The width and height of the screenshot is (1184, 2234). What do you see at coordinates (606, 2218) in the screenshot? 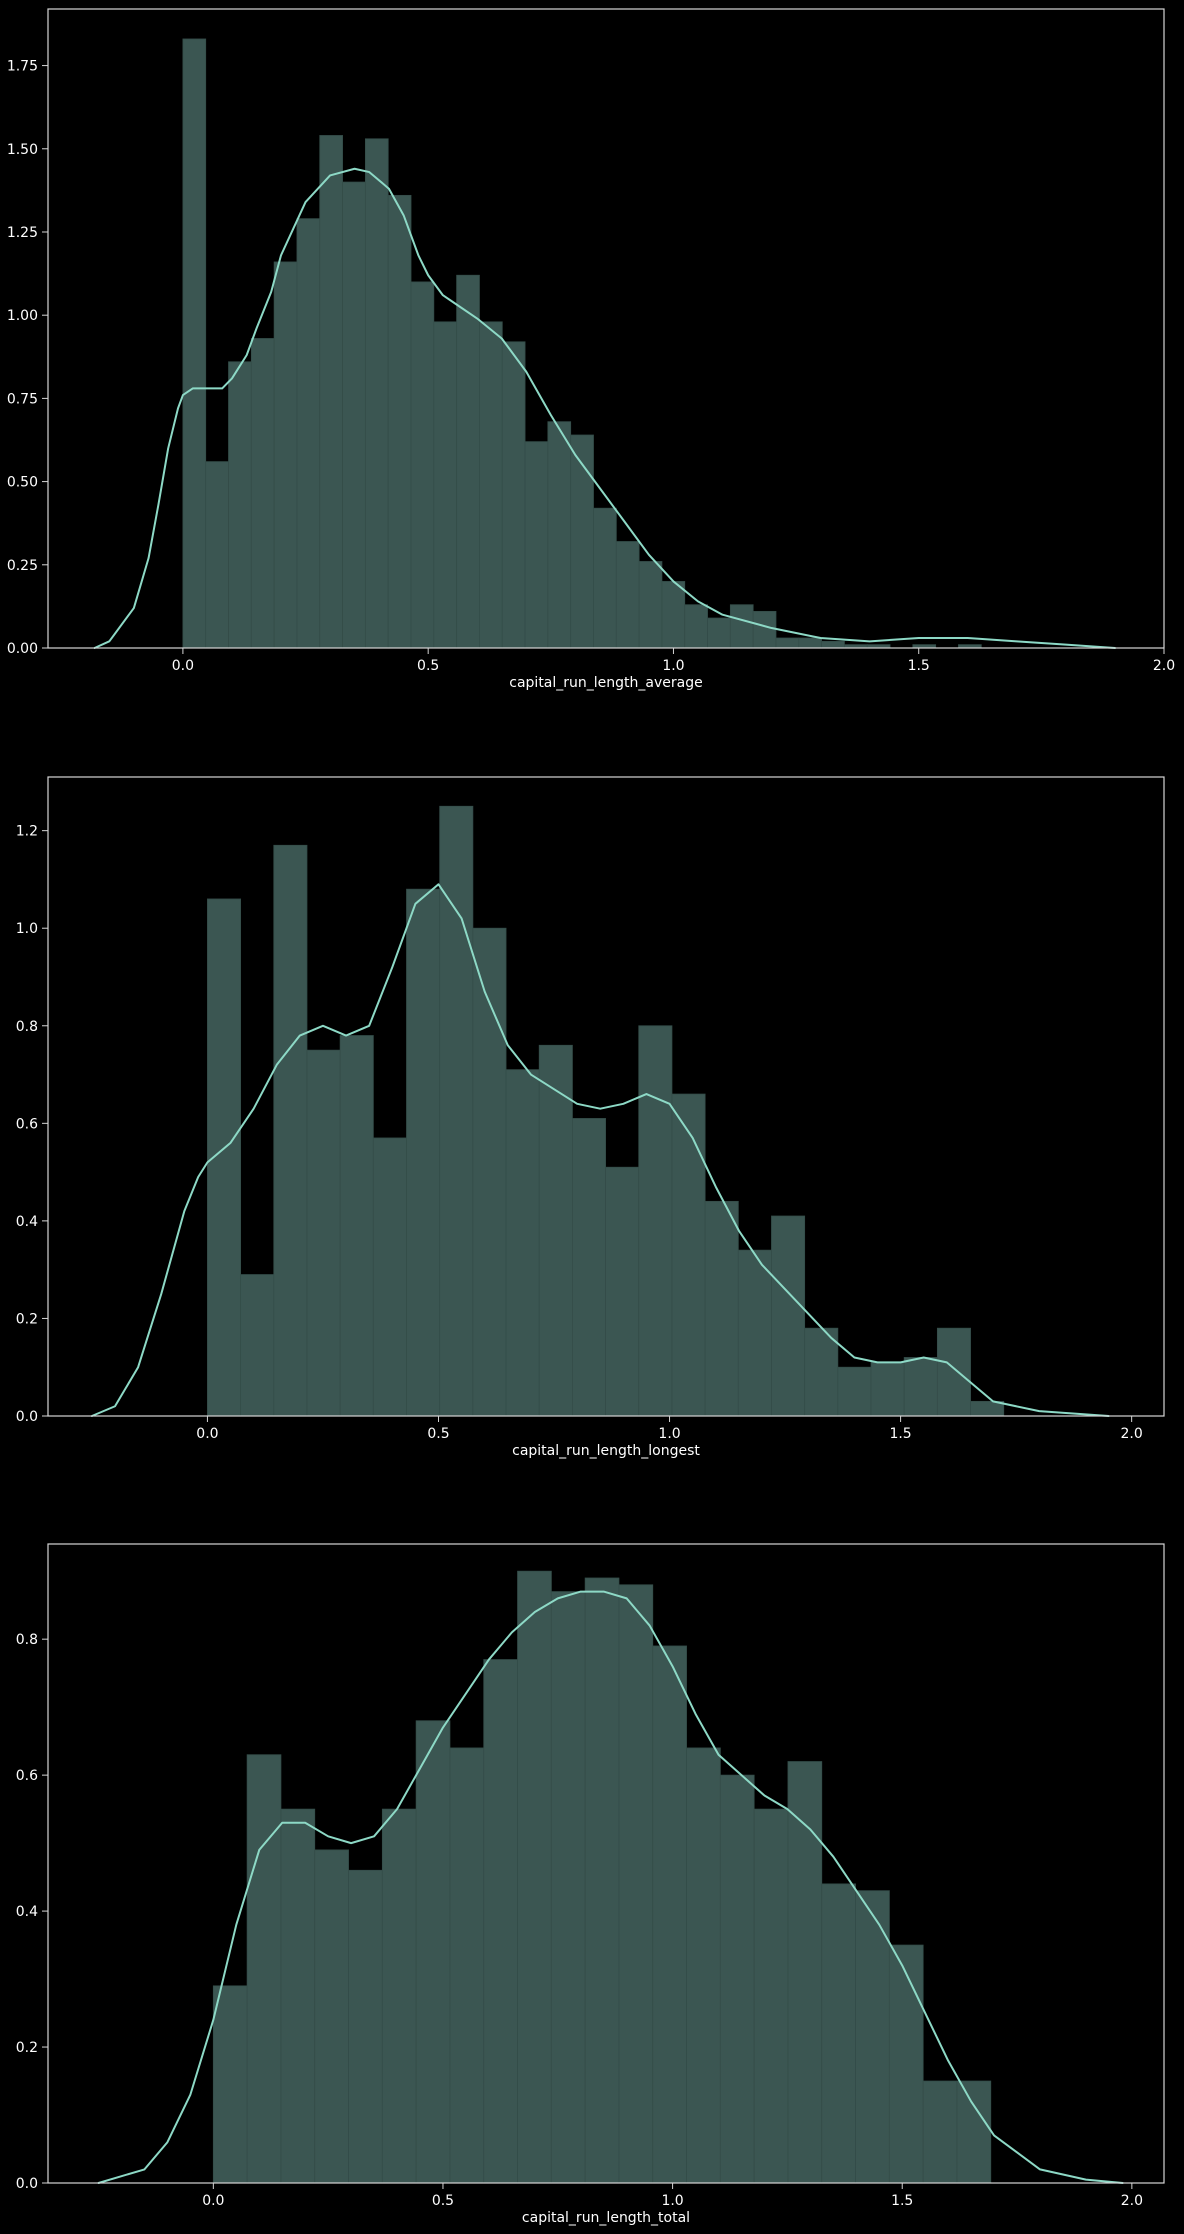
I see `x-axis-label: capital_run_length_total` at bounding box center [606, 2218].